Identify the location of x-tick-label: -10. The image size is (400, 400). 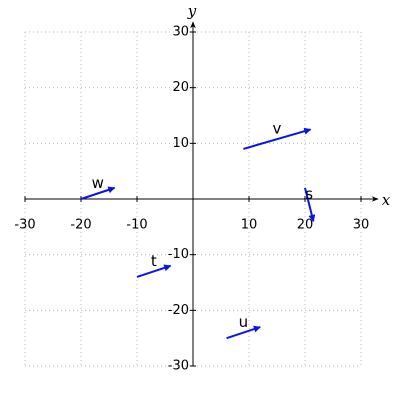
(136, 225).